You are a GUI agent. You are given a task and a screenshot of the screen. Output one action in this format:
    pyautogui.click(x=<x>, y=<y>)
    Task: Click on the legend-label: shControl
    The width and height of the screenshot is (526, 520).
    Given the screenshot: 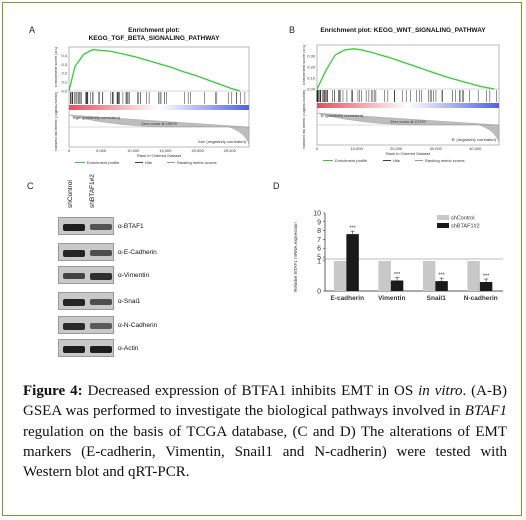 What is the action you would take?
    pyautogui.click(x=463, y=219)
    